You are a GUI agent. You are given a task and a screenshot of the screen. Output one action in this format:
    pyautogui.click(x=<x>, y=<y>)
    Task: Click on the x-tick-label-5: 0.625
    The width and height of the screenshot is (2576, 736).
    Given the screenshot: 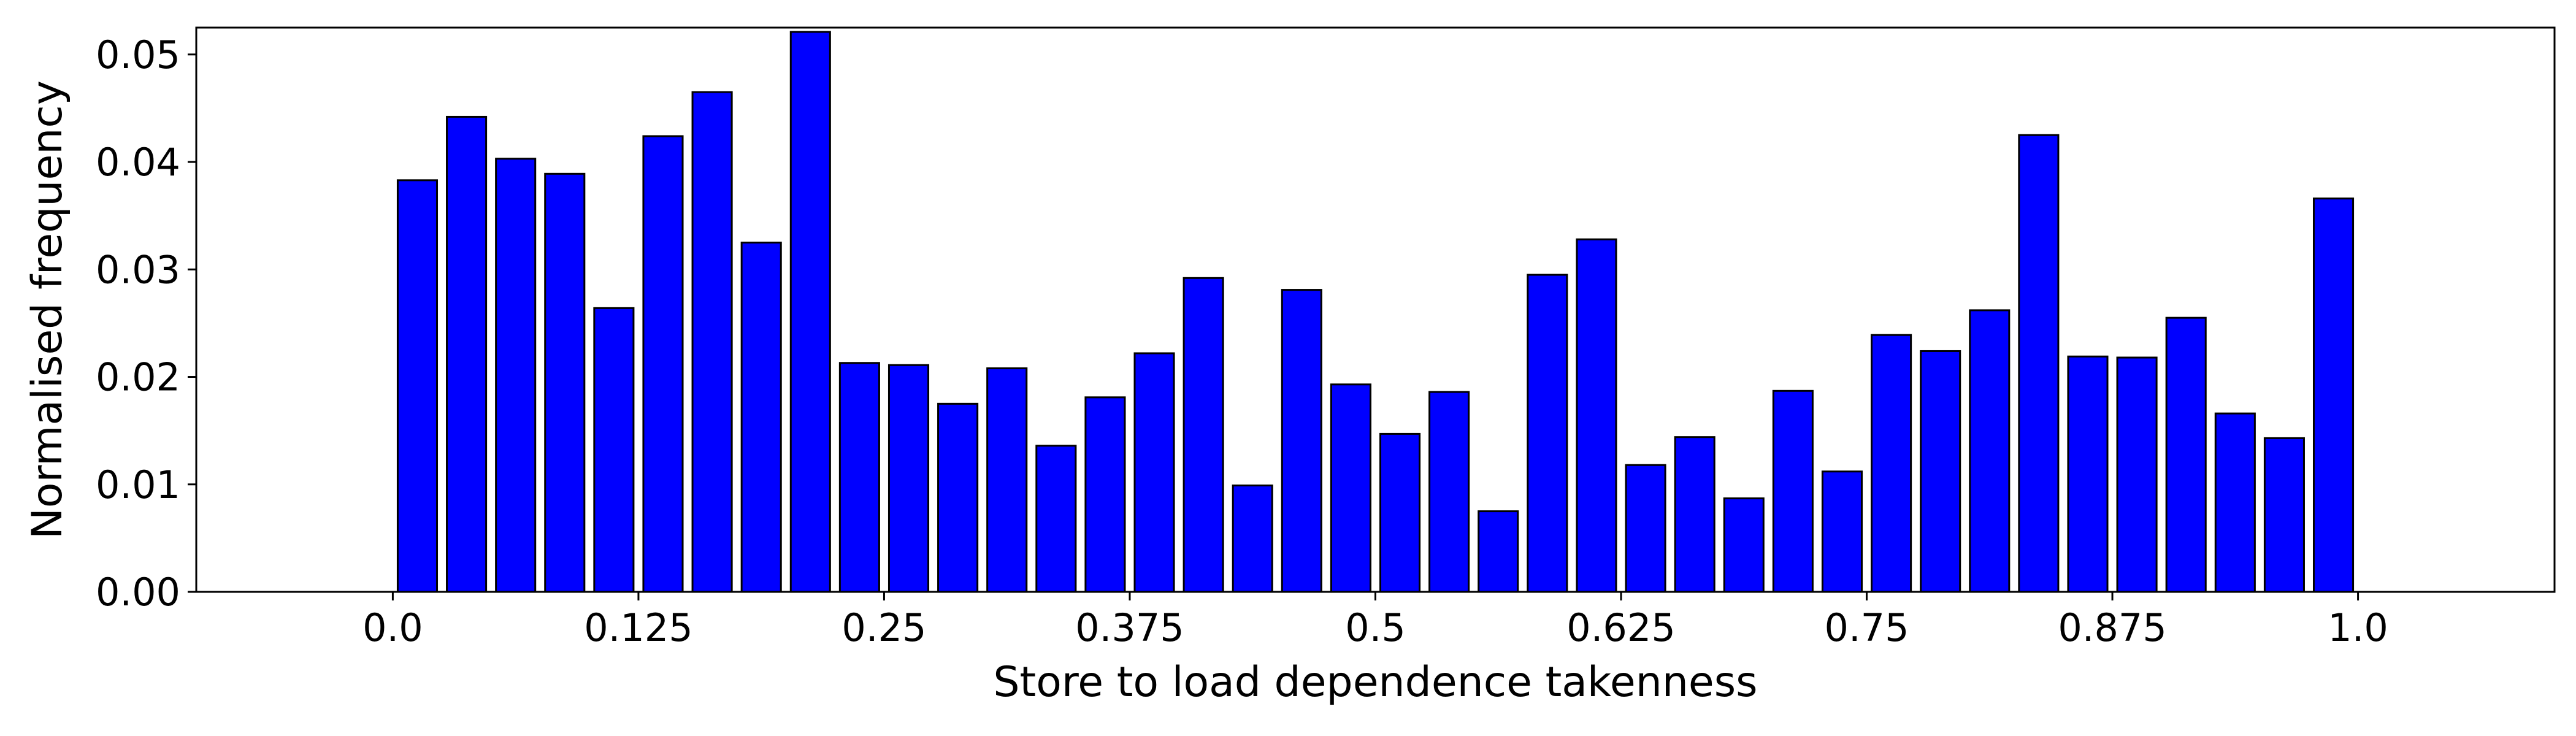 What is the action you would take?
    pyautogui.click(x=1621, y=627)
    